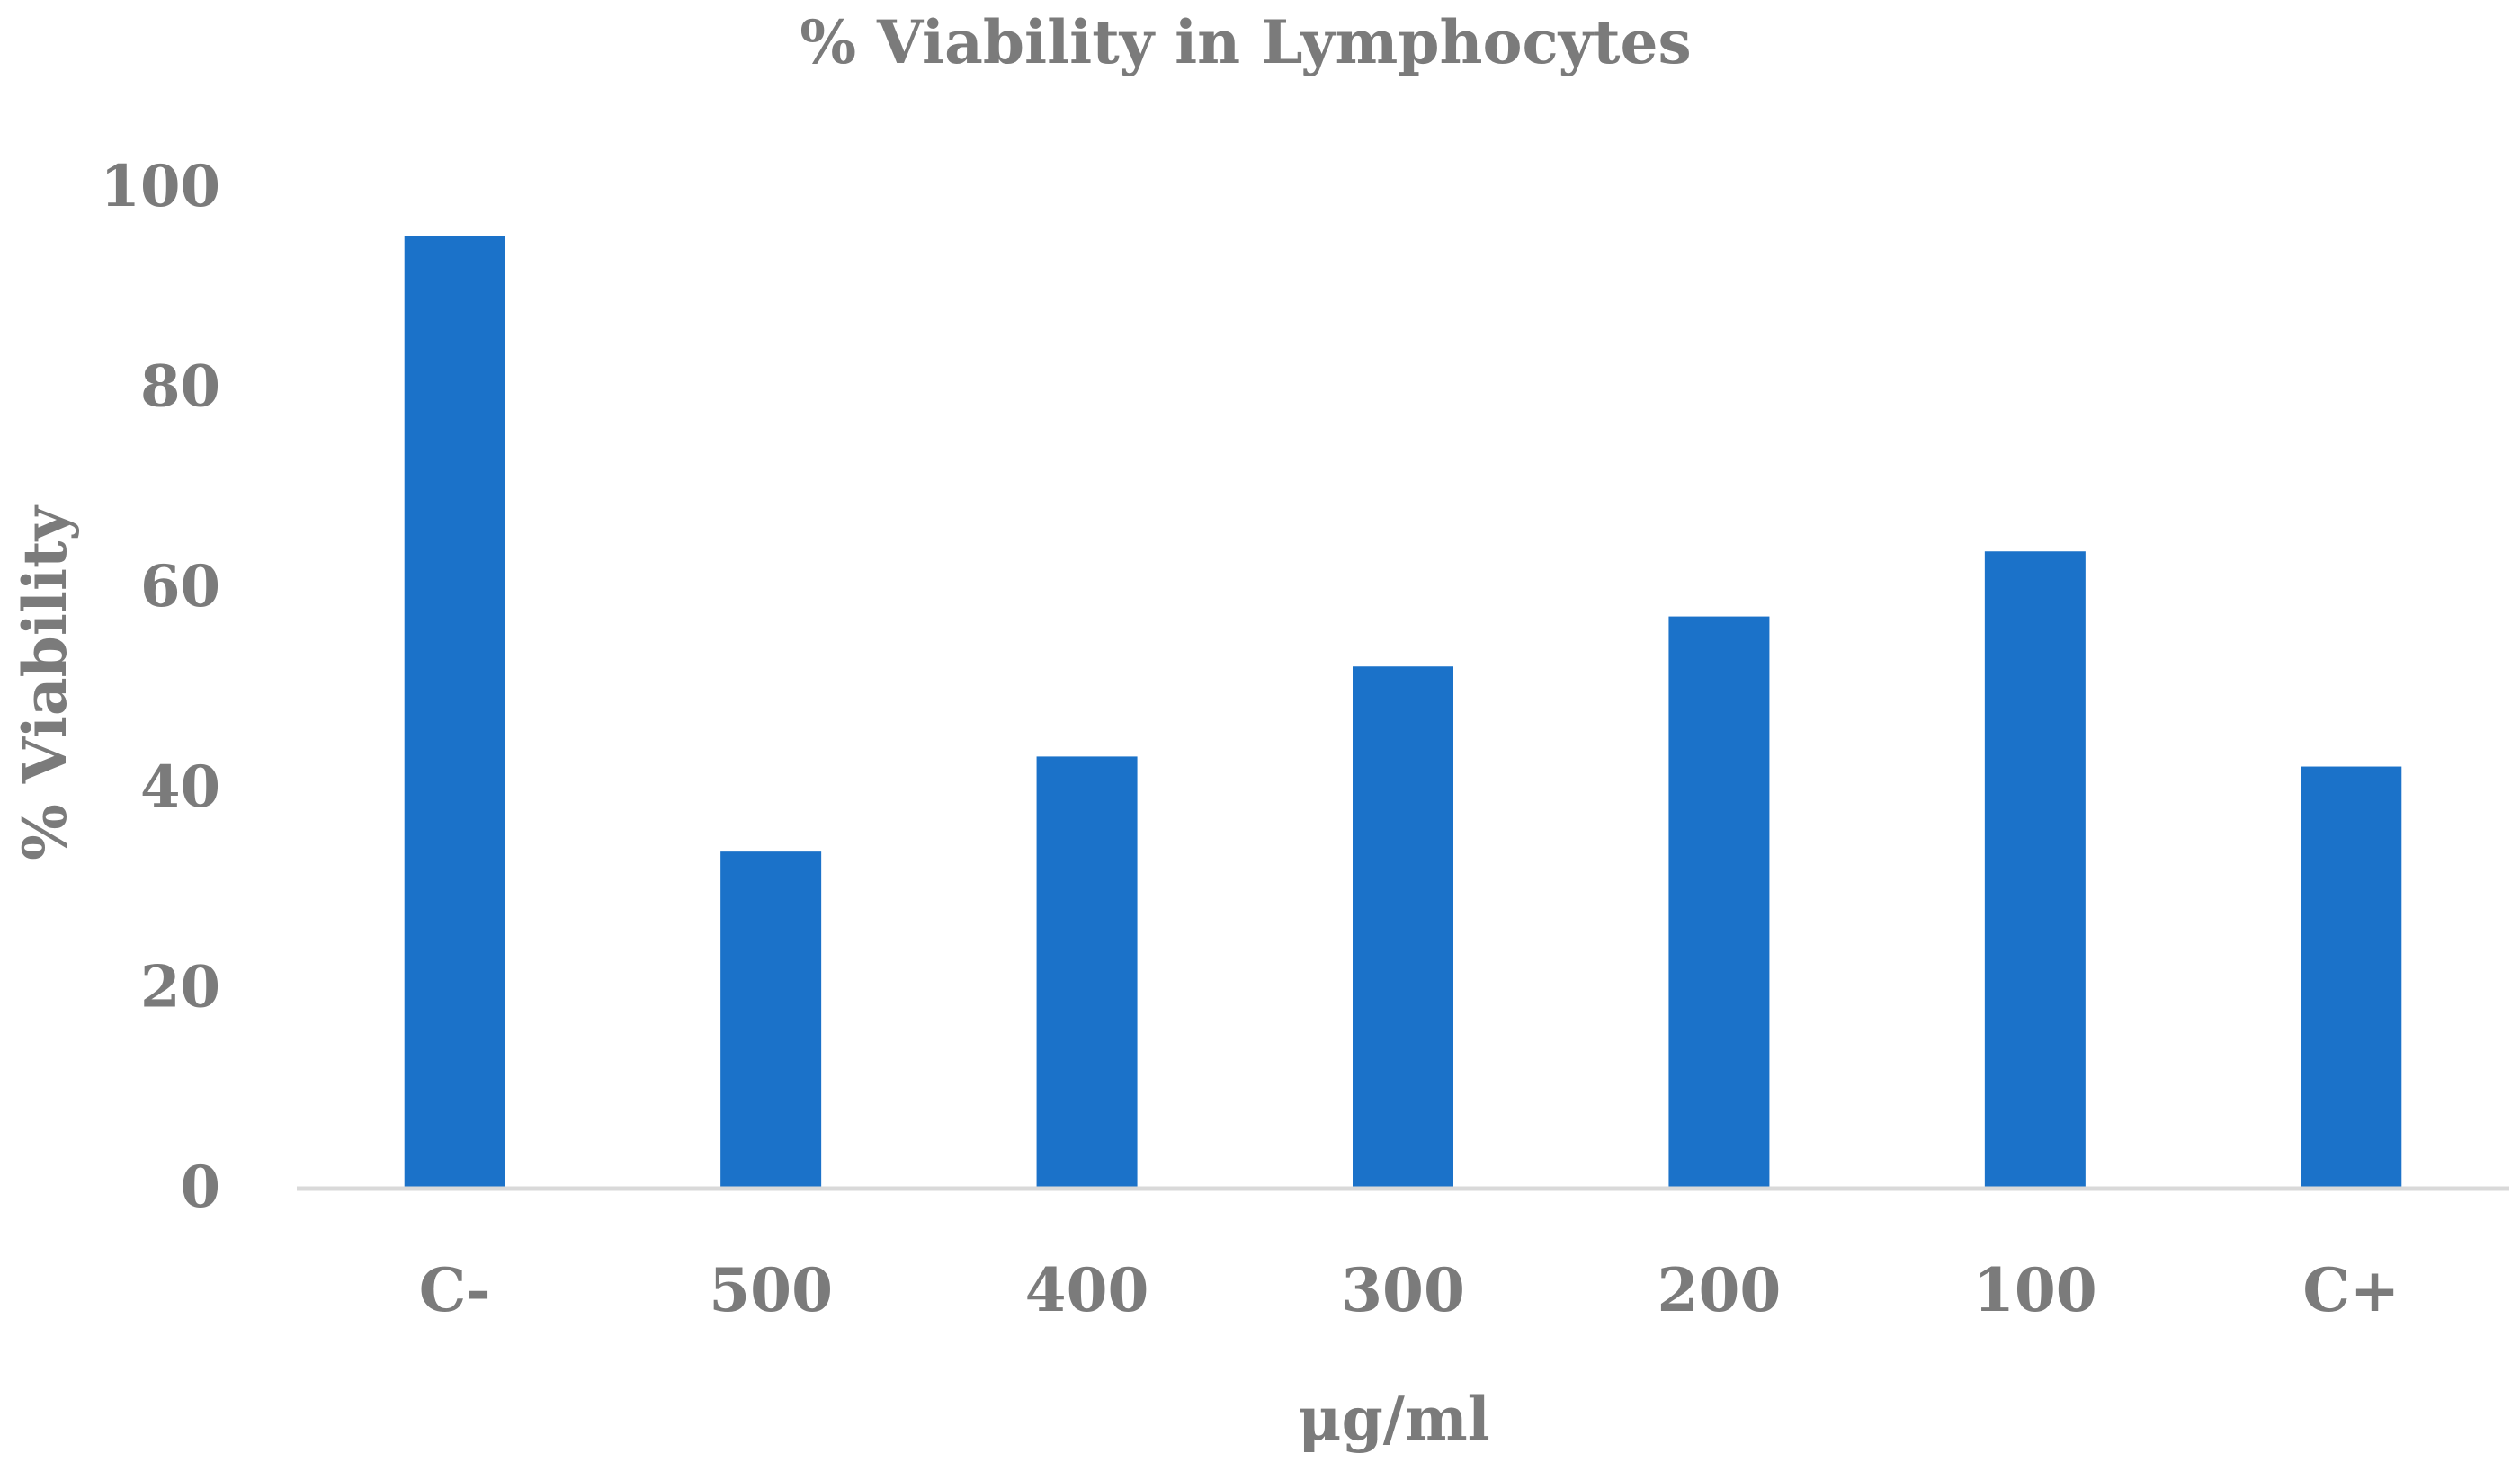 The width and height of the screenshot is (2520, 1471). I want to click on y-tick-labels: 0 20 40 60 80 100, so click(160, 687).